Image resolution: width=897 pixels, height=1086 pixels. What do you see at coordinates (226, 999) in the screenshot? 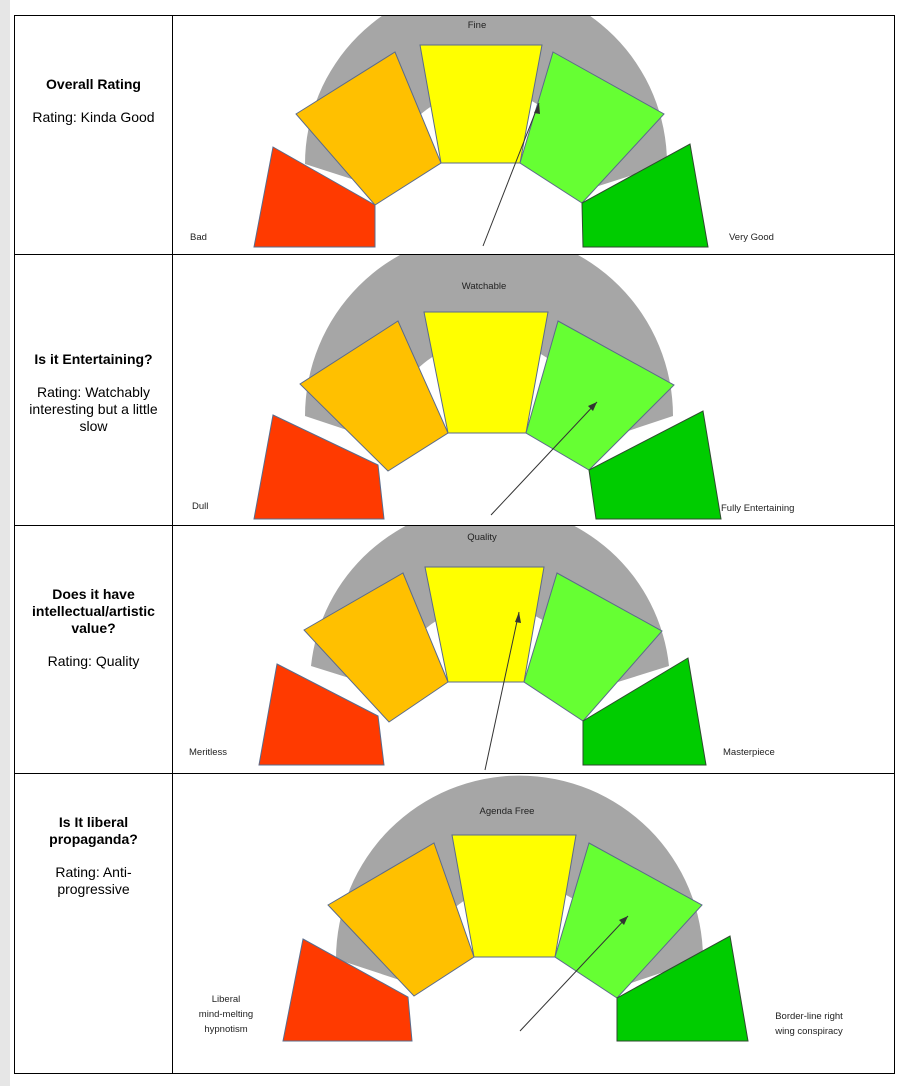
I see `gauge-left-label-line-1: Liberal` at bounding box center [226, 999].